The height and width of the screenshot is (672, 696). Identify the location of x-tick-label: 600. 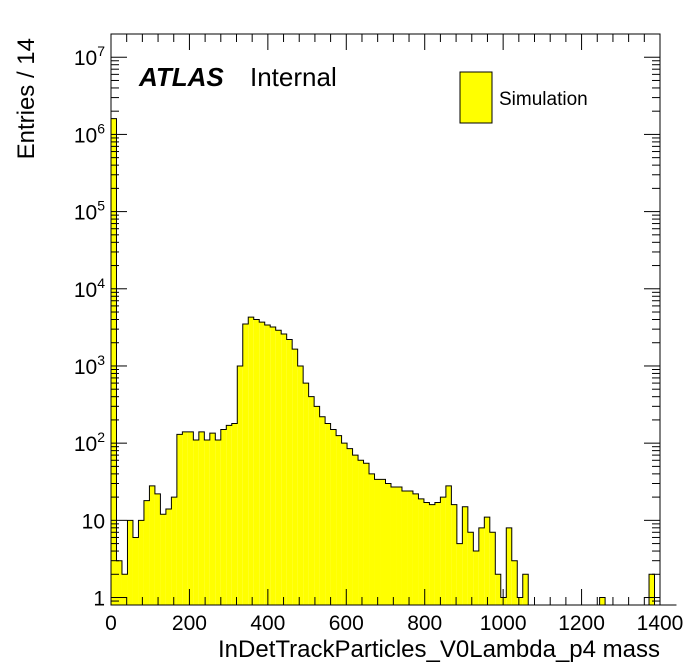
(346, 623).